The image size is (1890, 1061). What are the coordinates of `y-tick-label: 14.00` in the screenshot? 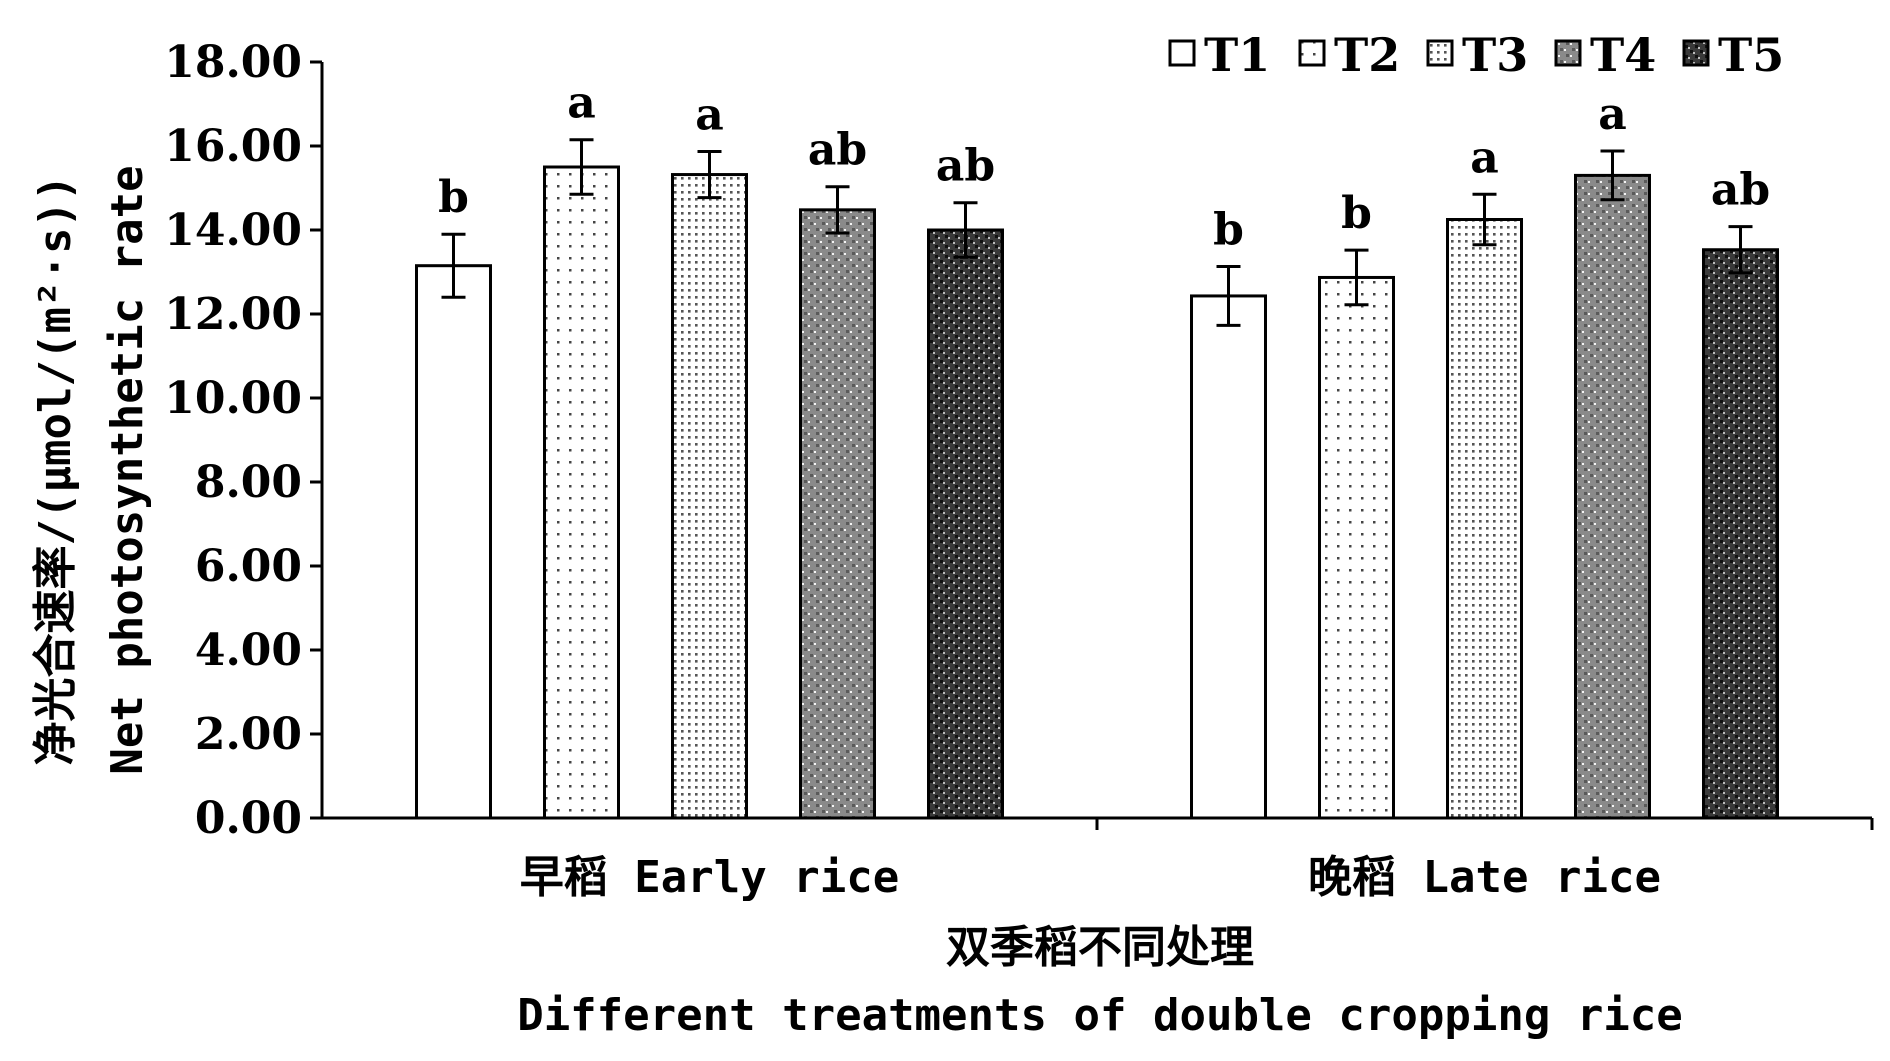 It's located at (233, 230).